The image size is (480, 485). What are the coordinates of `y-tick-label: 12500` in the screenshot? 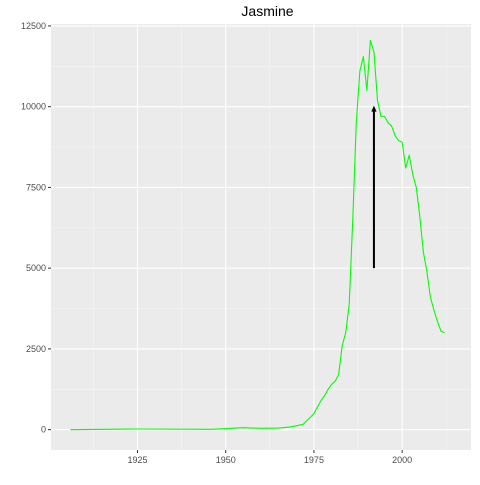 It's located at (33, 26).